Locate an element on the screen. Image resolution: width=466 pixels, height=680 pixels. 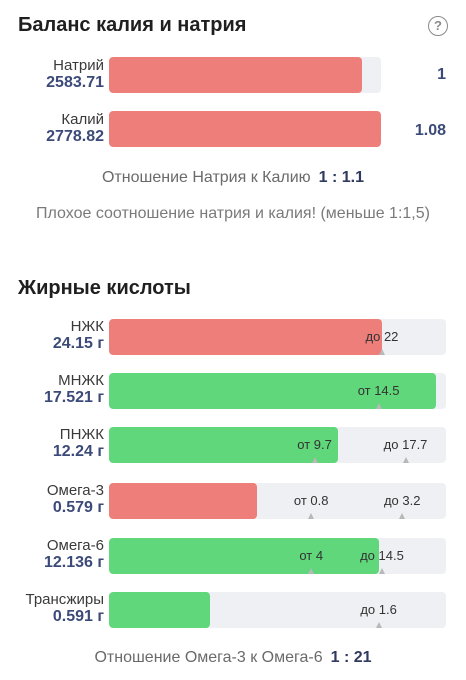
sodium-bar-fill is located at coordinates (235, 75).